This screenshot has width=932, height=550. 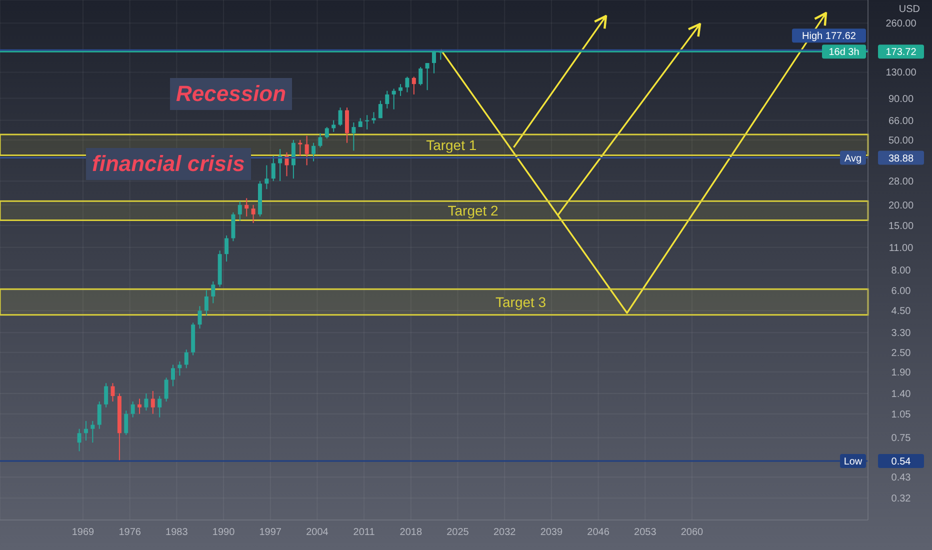 I want to click on y-tick-label: 38.88, so click(x=901, y=158).